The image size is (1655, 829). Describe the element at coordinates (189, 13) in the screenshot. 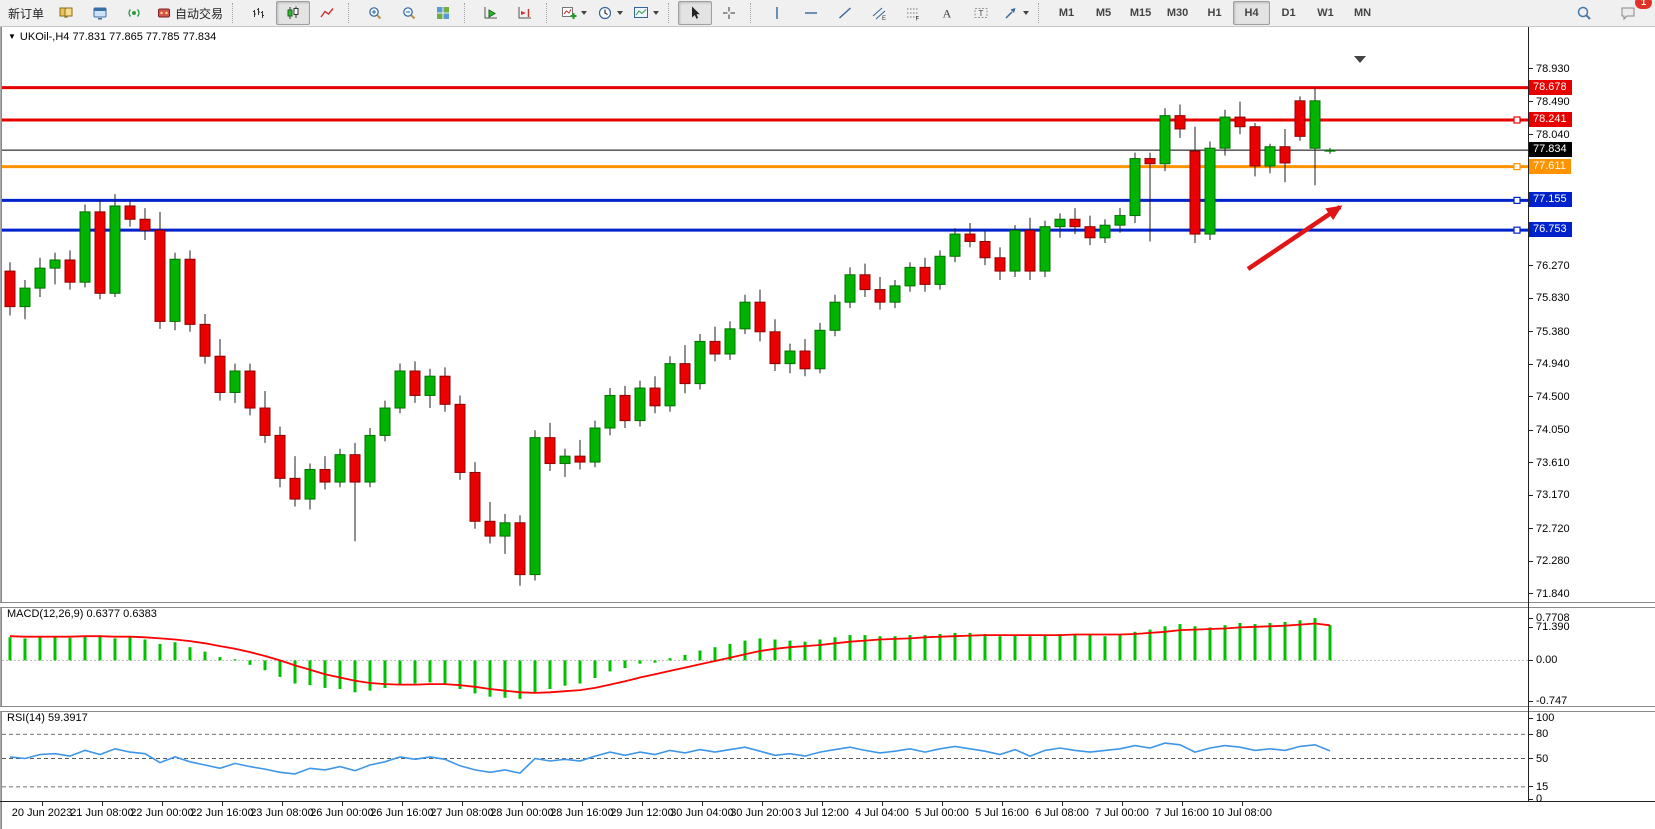

I see `autotrade-button: 自动交易` at that location.